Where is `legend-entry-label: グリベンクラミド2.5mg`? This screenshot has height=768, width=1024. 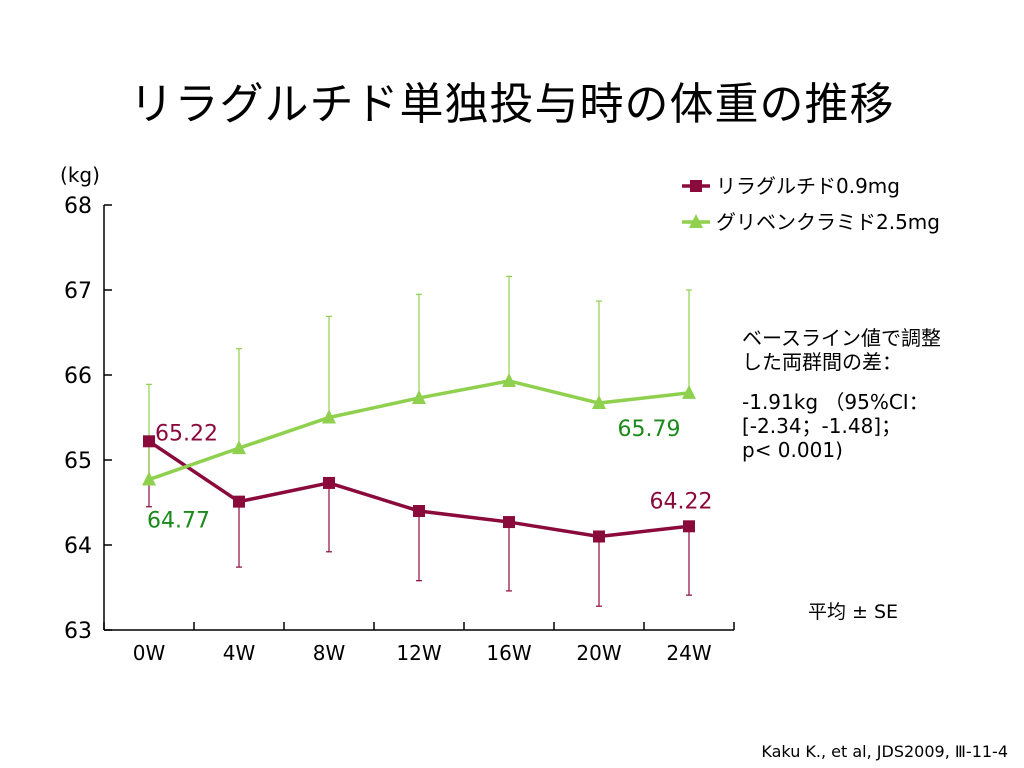 legend-entry-label: グリベンクラミド2.5mg is located at coordinates (828, 222).